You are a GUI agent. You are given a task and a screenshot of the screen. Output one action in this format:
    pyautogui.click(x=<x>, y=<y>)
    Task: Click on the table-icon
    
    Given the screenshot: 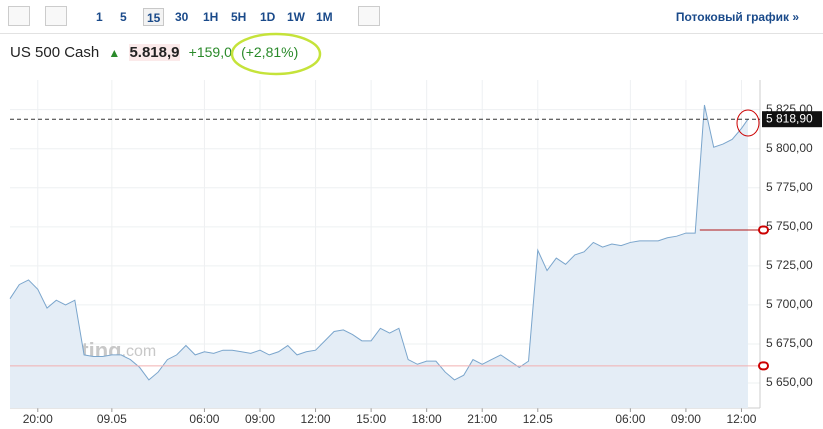 What is the action you would take?
    pyautogui.click(x=369, y=16)
    